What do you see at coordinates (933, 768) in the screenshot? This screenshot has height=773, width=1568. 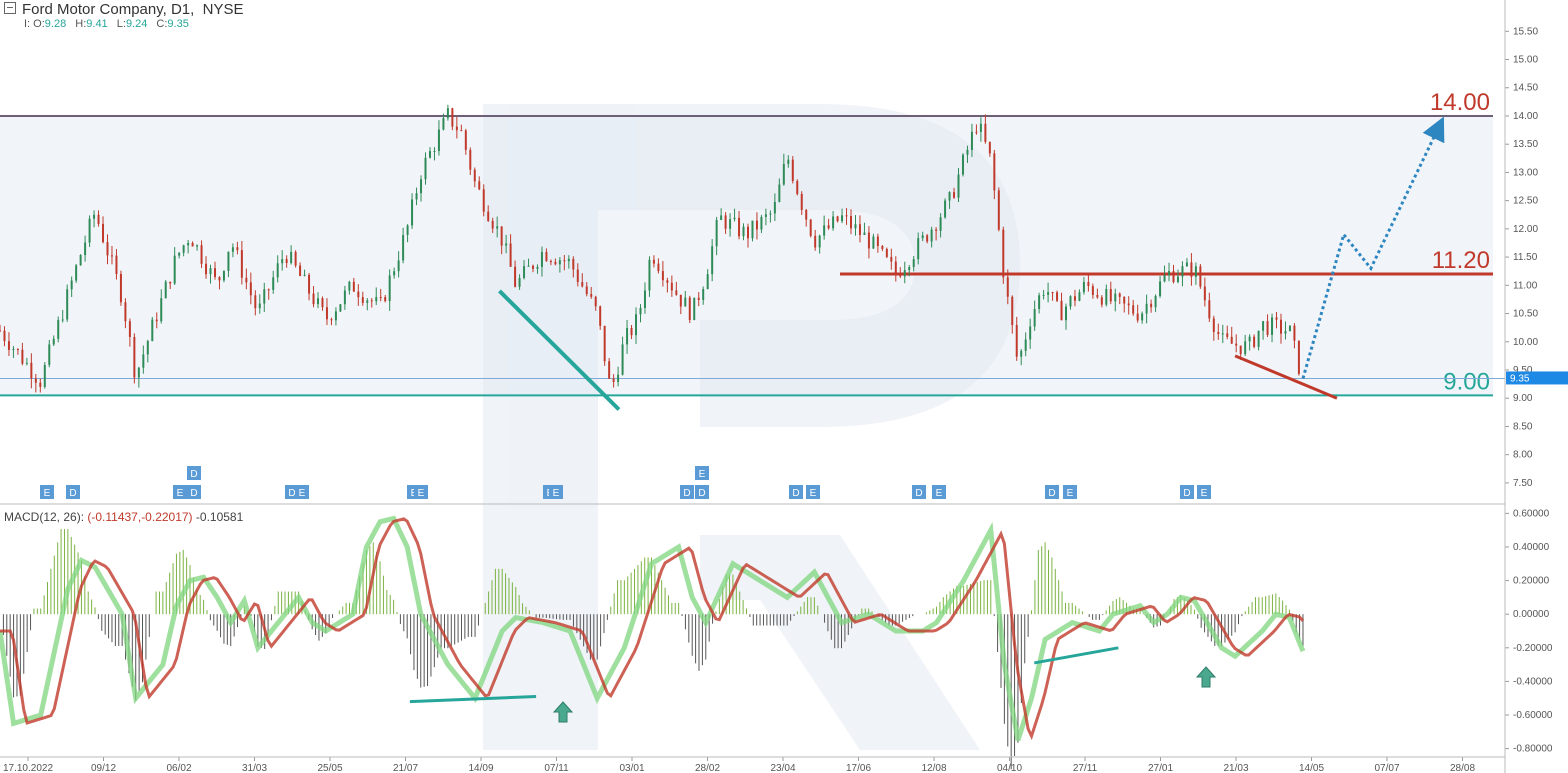 I see `time-axis-tick-label: 12/08` at bounding box center [933, 768].